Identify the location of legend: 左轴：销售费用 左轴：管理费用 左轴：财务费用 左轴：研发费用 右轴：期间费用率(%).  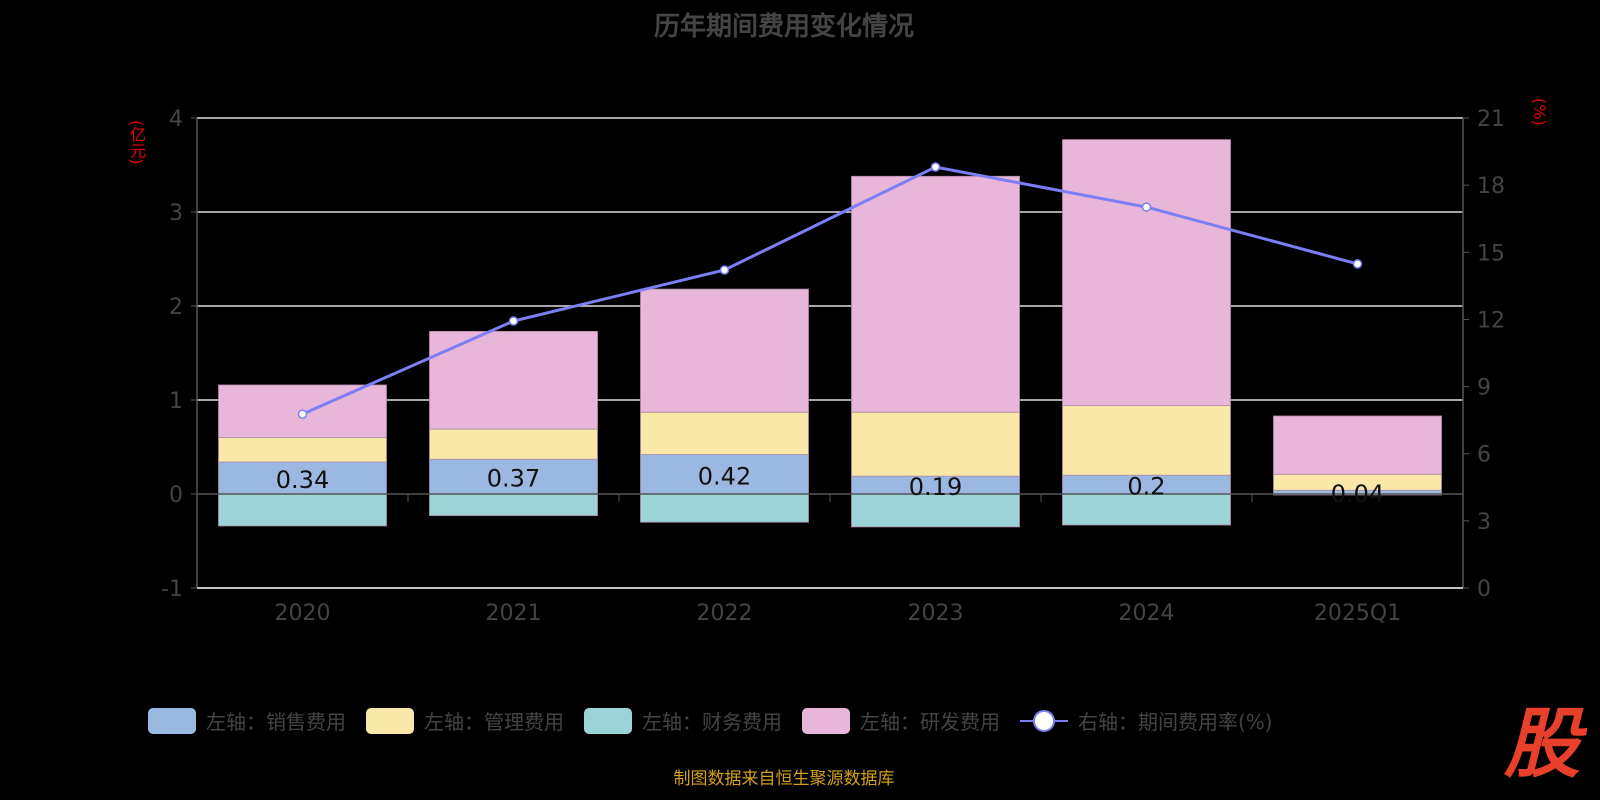
(710, 720).